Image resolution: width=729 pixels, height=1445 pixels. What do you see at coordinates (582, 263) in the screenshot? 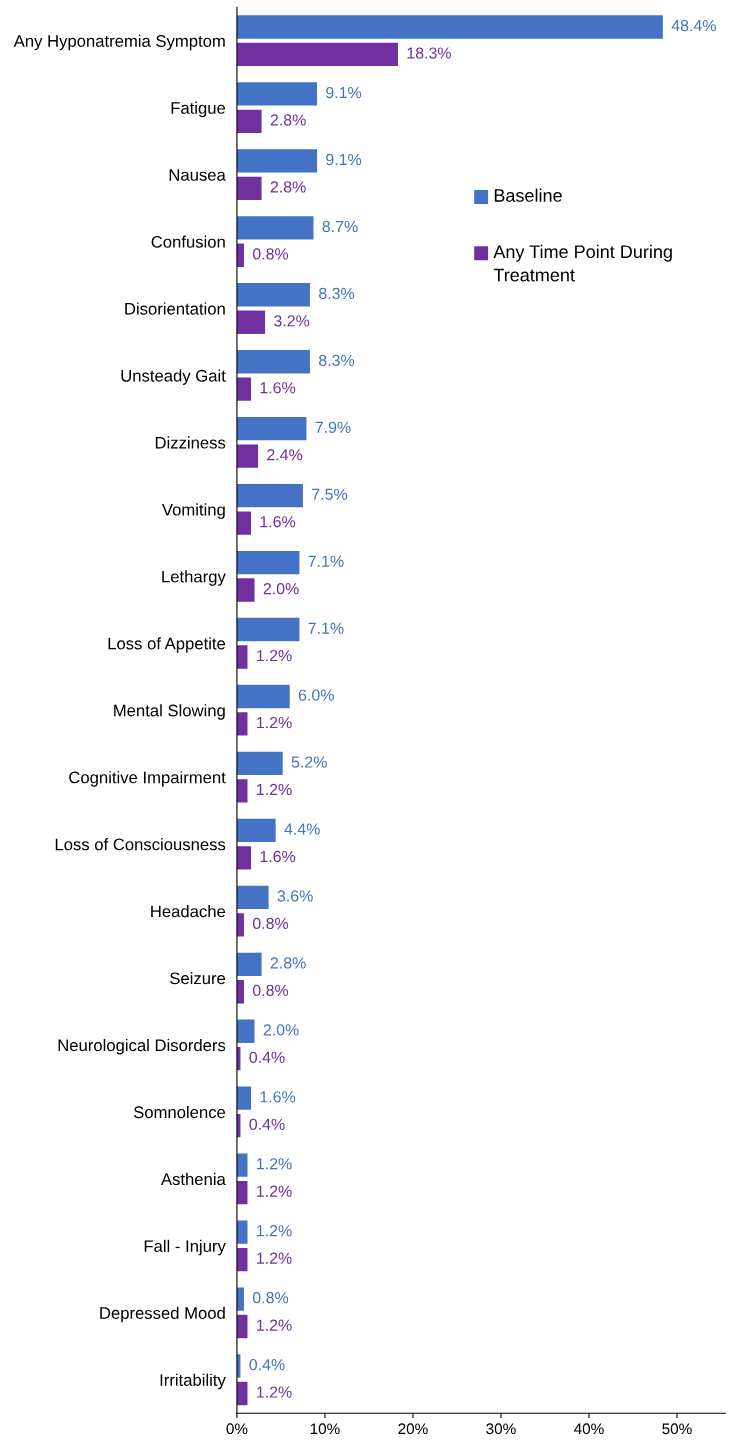
I see `legend-label: Any Time Point During Treatment` at bounding box center [582, 263].